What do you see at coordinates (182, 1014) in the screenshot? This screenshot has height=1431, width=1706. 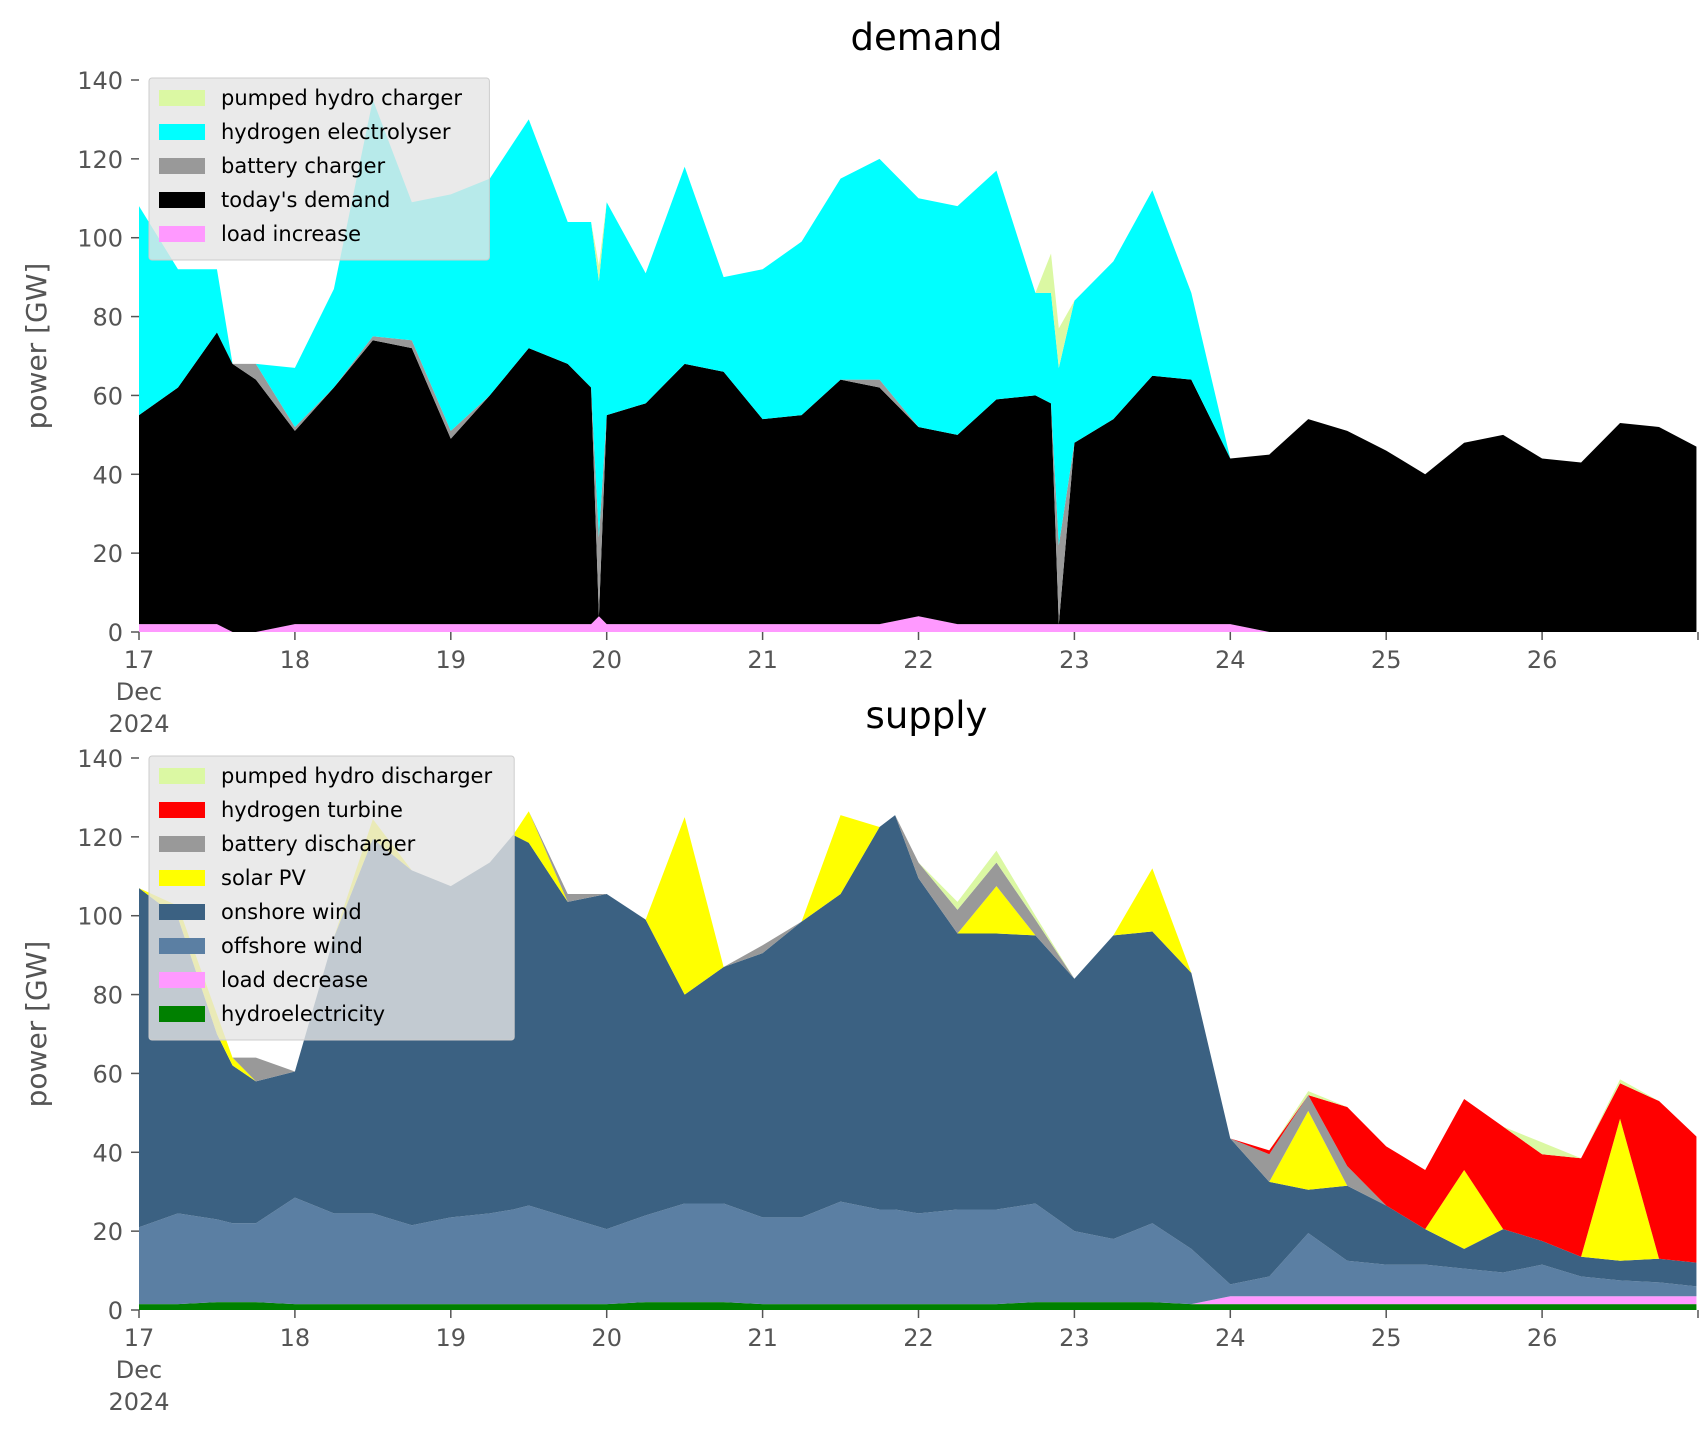 I see `legend-swatch-hydroelectricity` at bounding box center [182, 1014].